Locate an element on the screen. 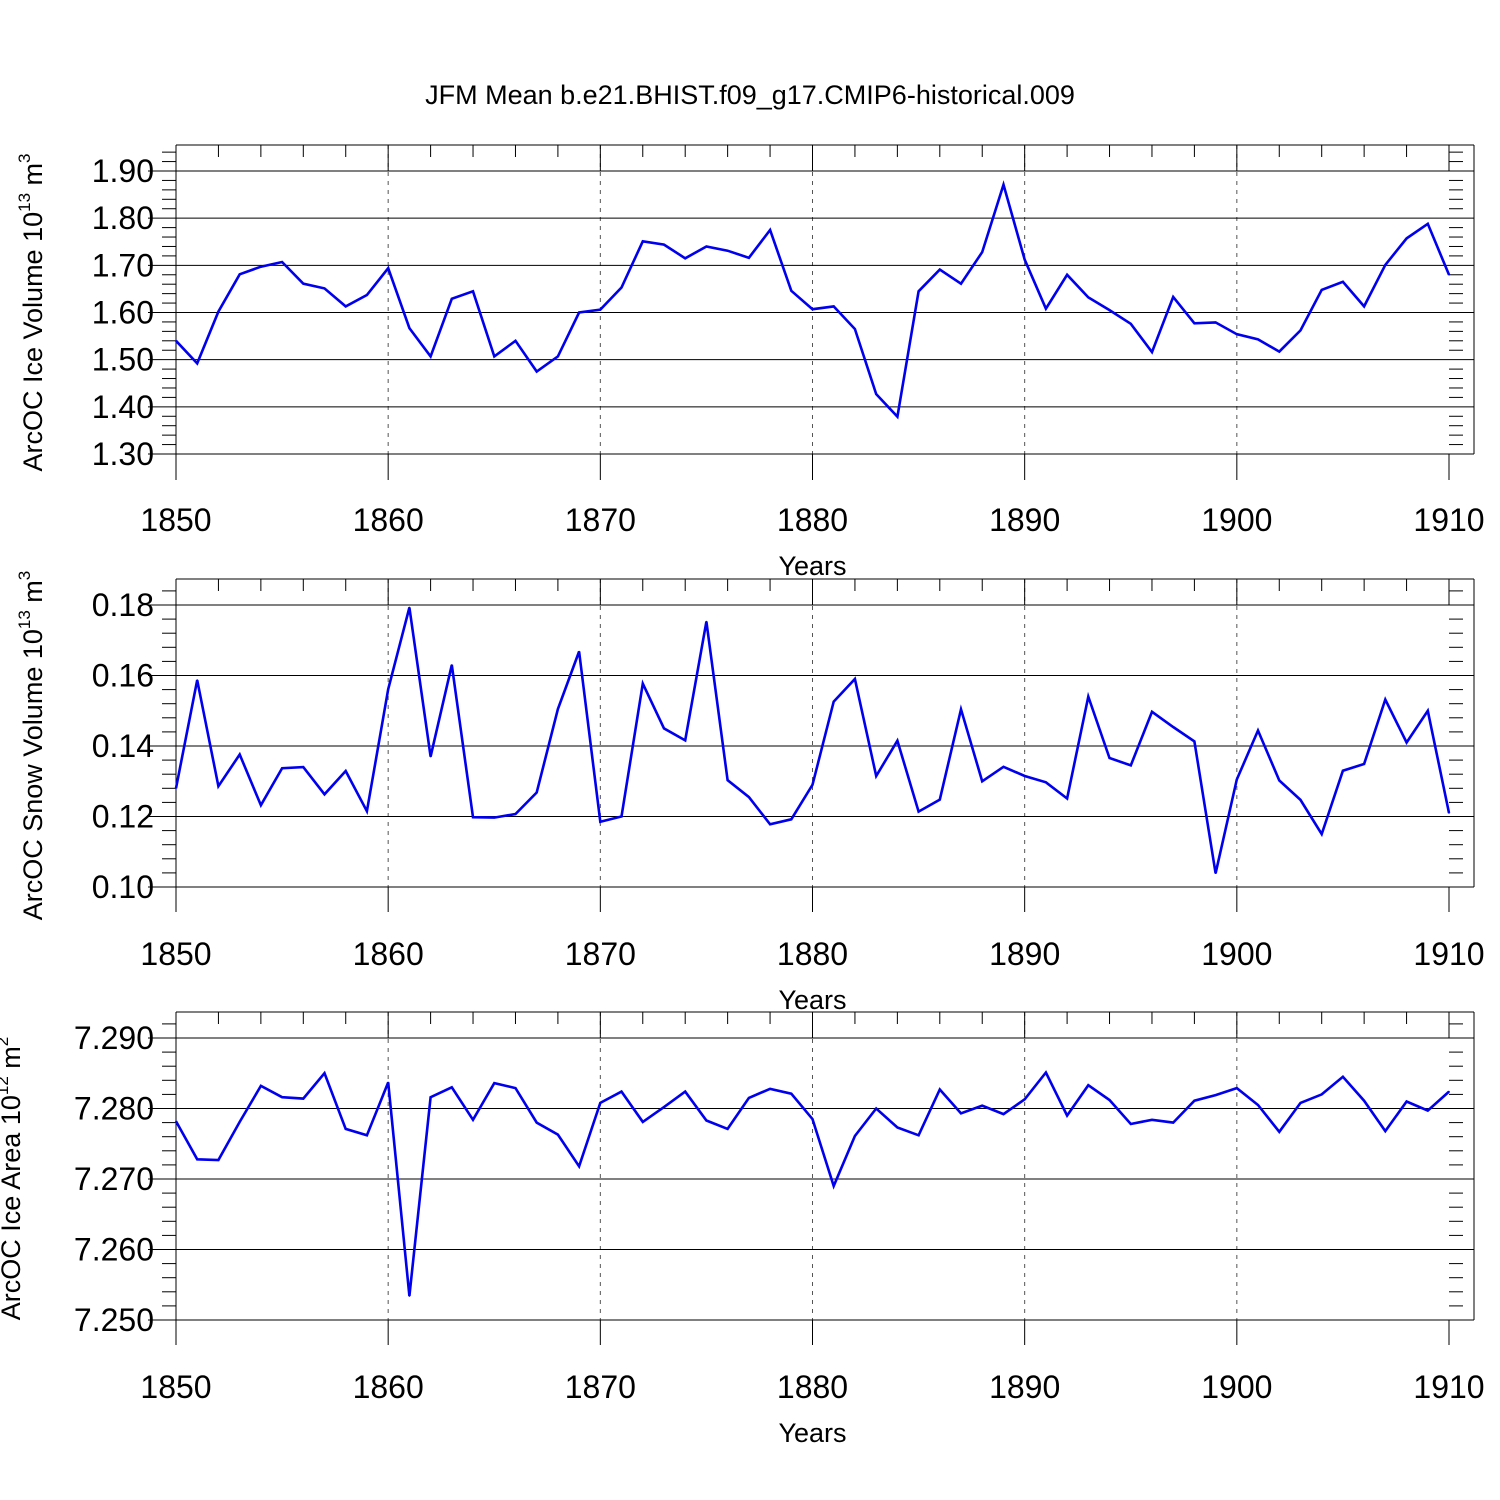  y-tick-label: 0.12 is located at coordinates (123, 817).